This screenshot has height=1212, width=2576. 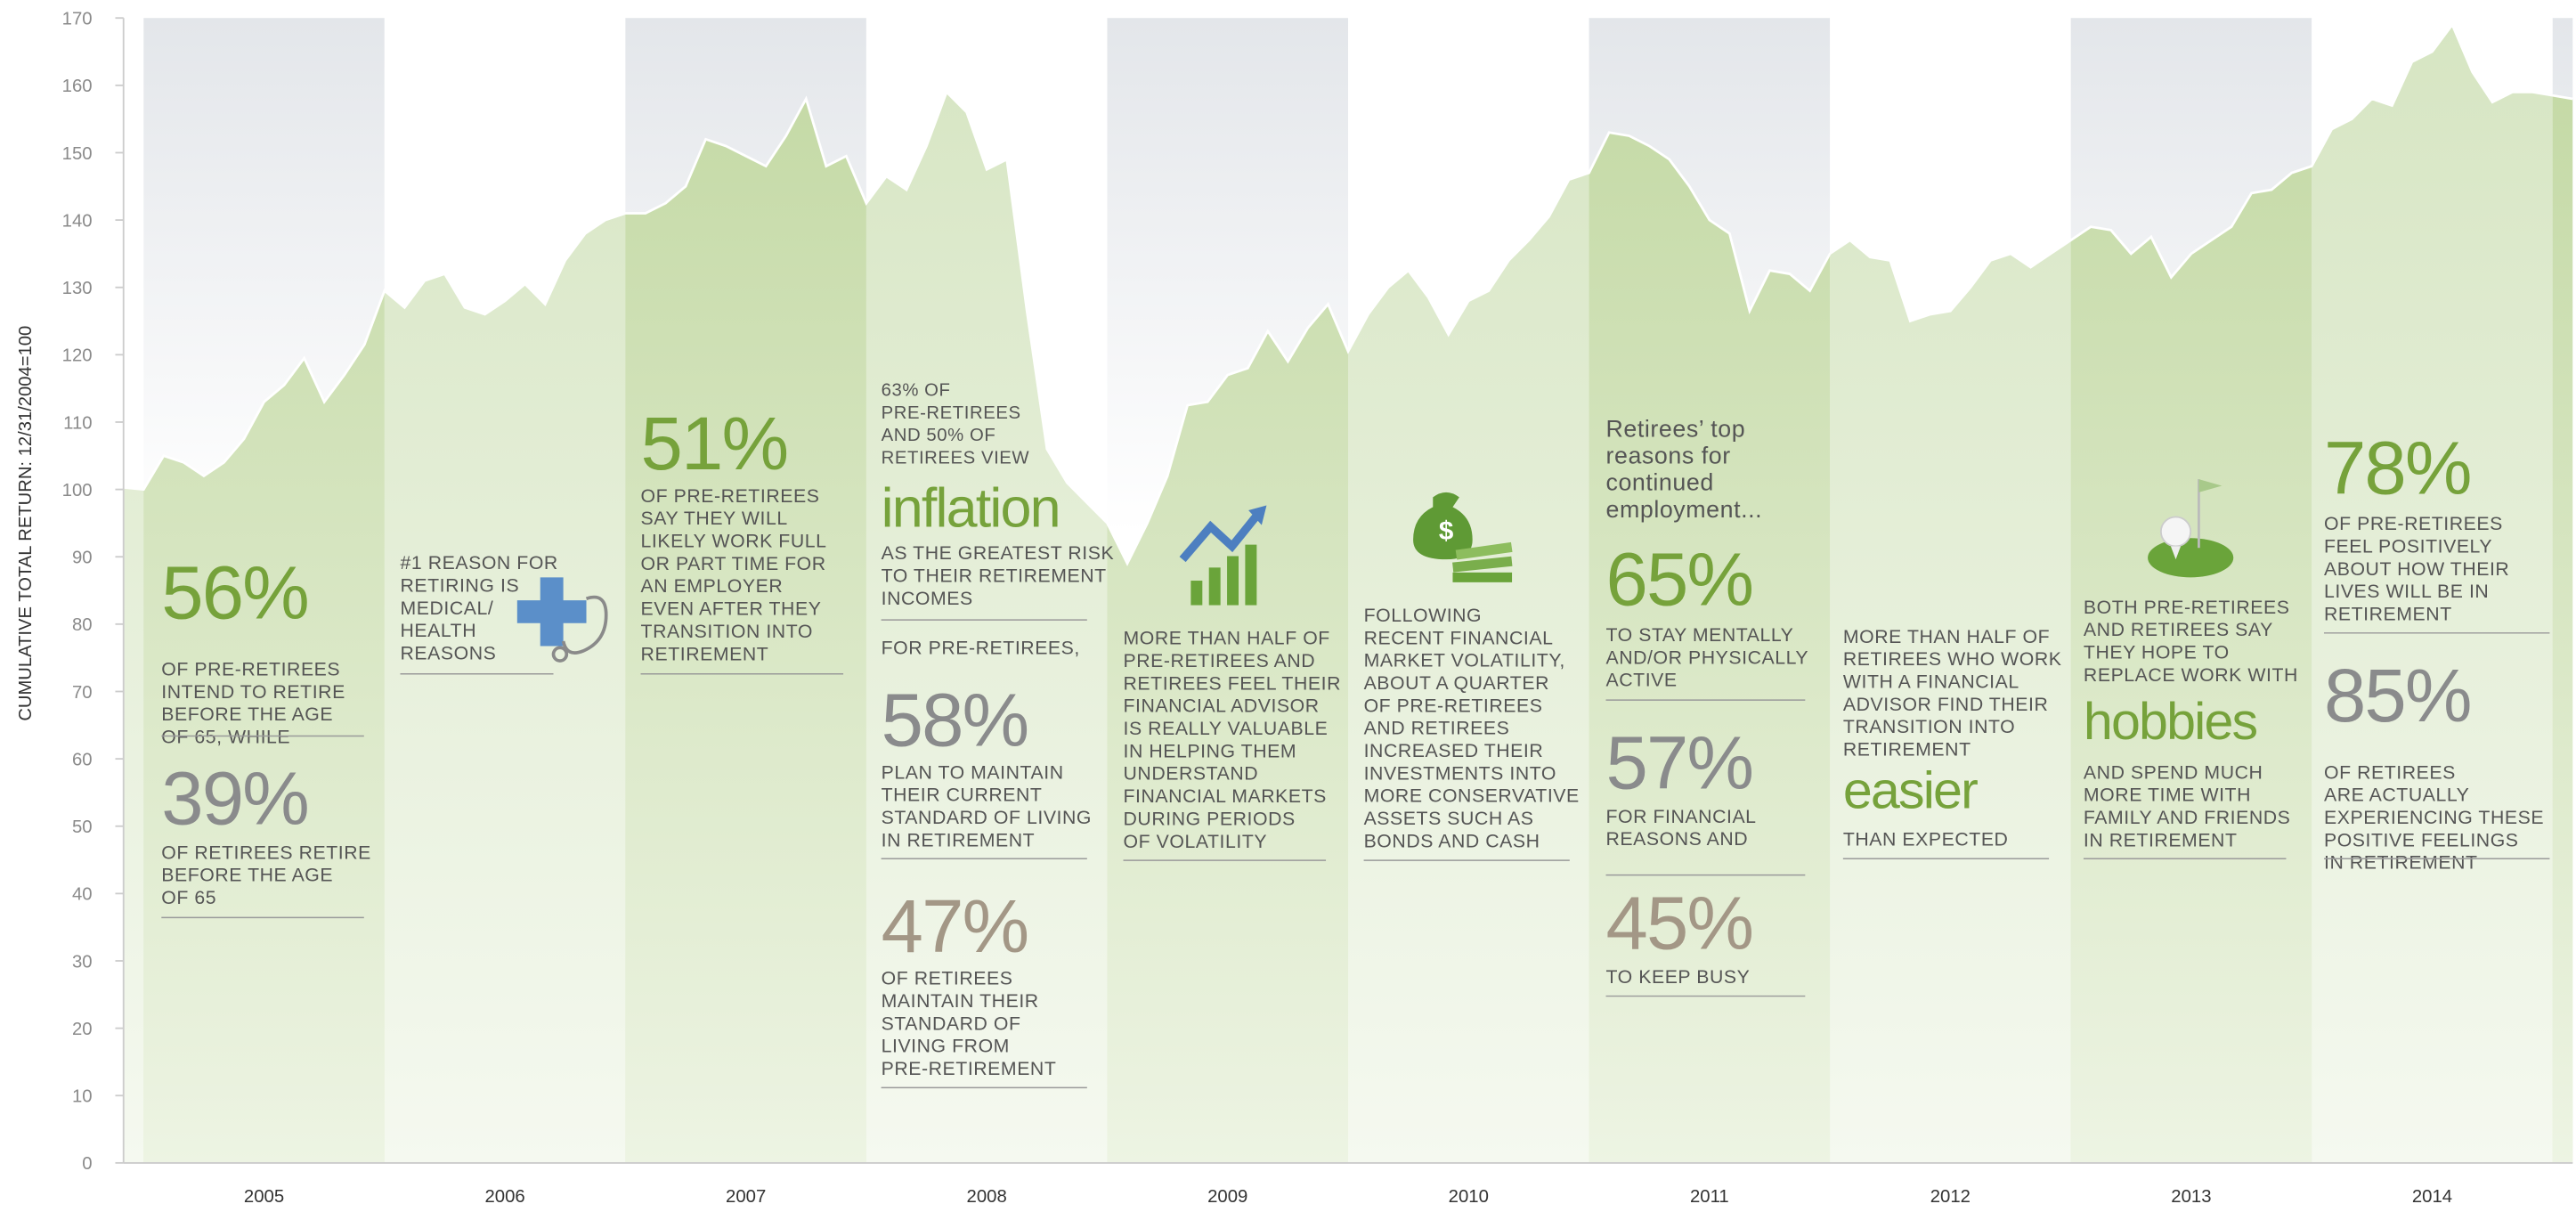 What do you see at coordinates (969, 1069) in the screenshot?
I see `annotation-line: PRE-RETIREMENT` at bounding box center [969, 1069].